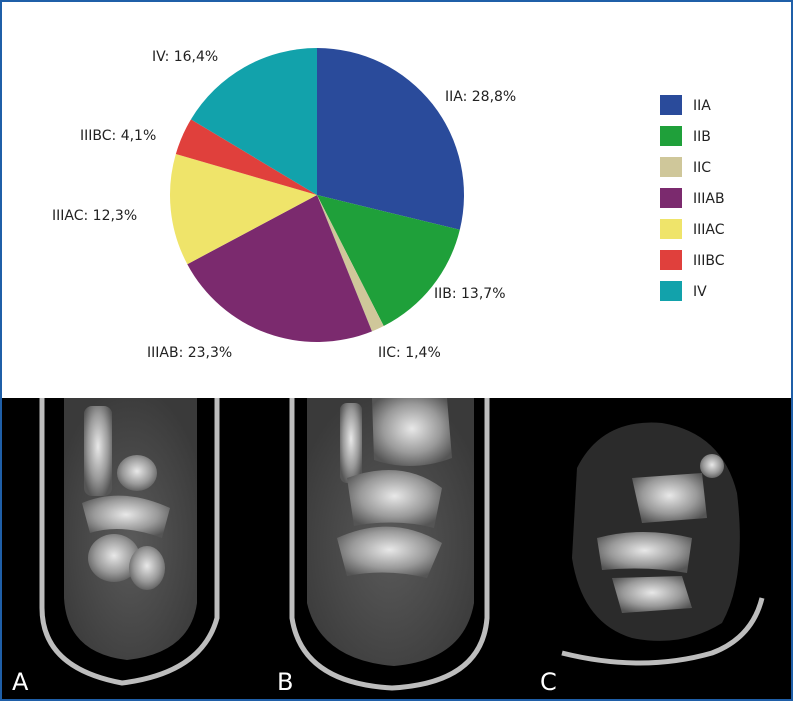 The image size is (793, 701). I want to click on panel-label-b: B, so click(285, 682).